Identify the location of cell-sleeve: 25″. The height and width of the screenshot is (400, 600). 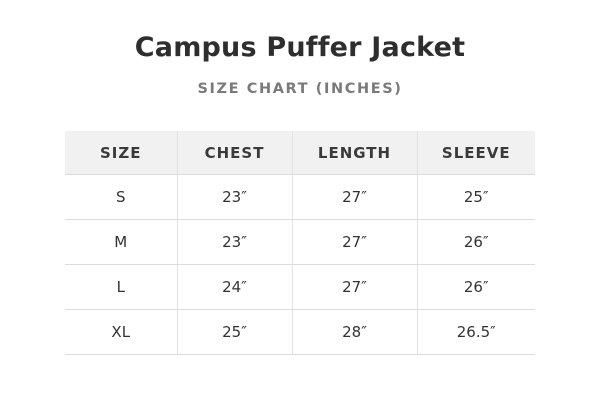
(476, 197).